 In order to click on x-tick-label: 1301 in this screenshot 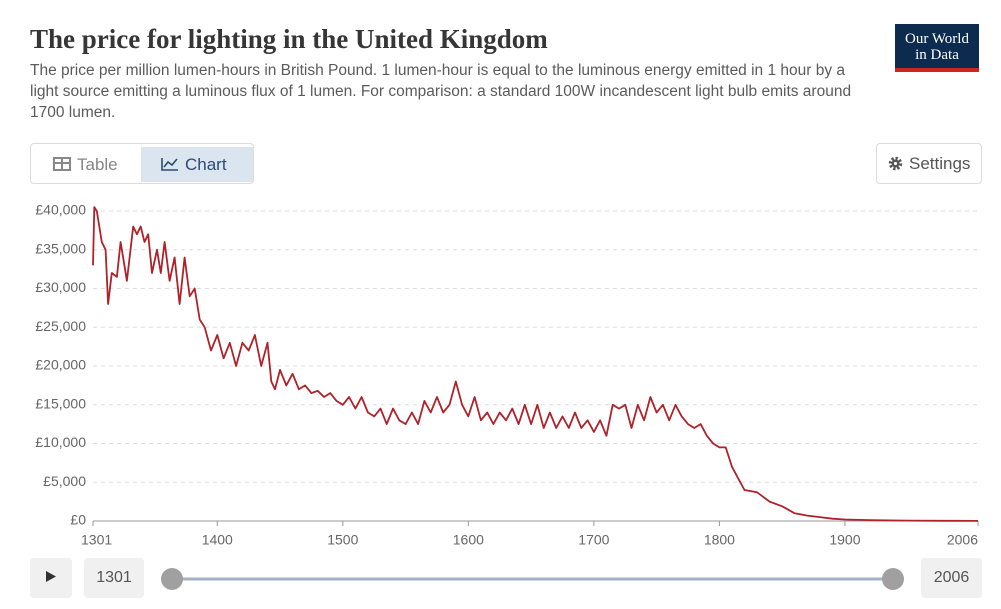, I will do `click(96, 540)`.